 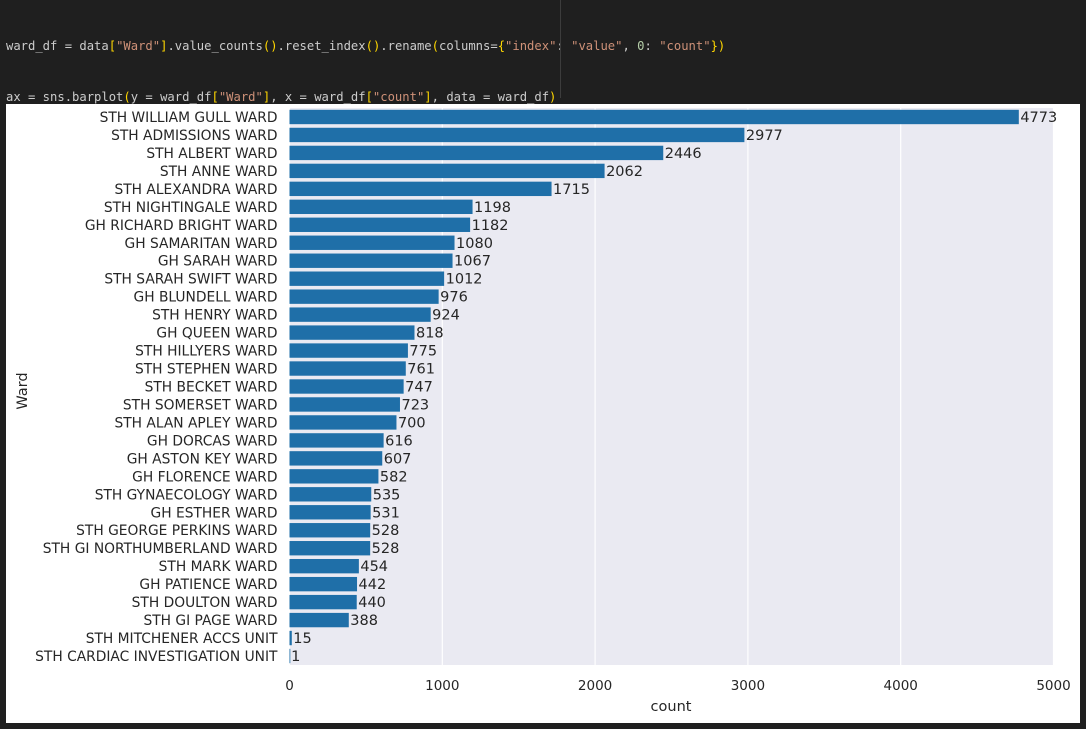 What do you see at coordinates (205, 603) in the screenshot?
I see `y-tick-label: STH DOULTON WARD` at bounding box center [205, 603].